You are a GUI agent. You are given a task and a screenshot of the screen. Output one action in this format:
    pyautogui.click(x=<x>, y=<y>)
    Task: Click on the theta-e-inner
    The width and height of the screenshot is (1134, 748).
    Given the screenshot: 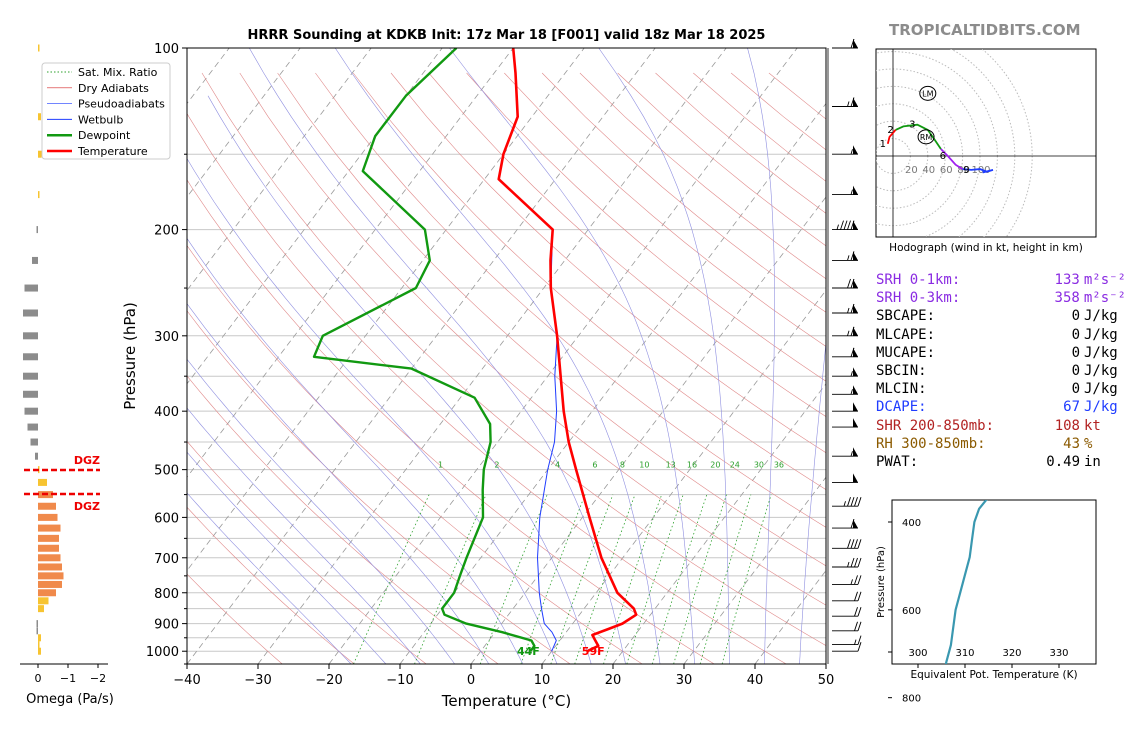 What is the action you would take?
    pyautogui.click(x=966, y=582)
    